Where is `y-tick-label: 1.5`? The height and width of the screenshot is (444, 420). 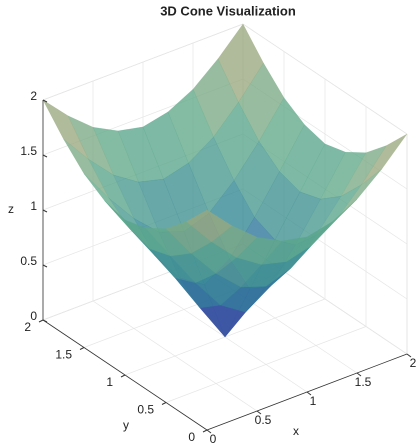
y-tick-label: 1.5 is located at coordinates (63, 355).